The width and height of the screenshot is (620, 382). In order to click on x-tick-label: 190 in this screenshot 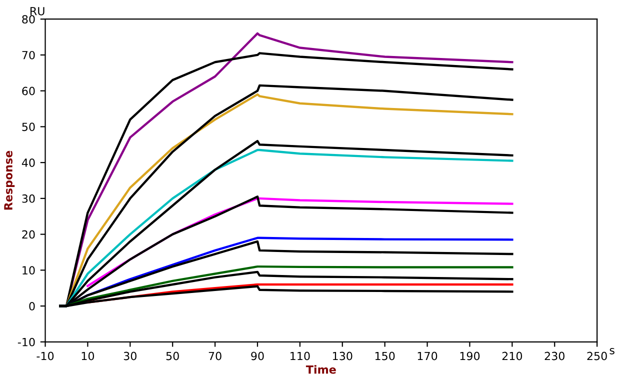, I will do `click(470, 356)`.